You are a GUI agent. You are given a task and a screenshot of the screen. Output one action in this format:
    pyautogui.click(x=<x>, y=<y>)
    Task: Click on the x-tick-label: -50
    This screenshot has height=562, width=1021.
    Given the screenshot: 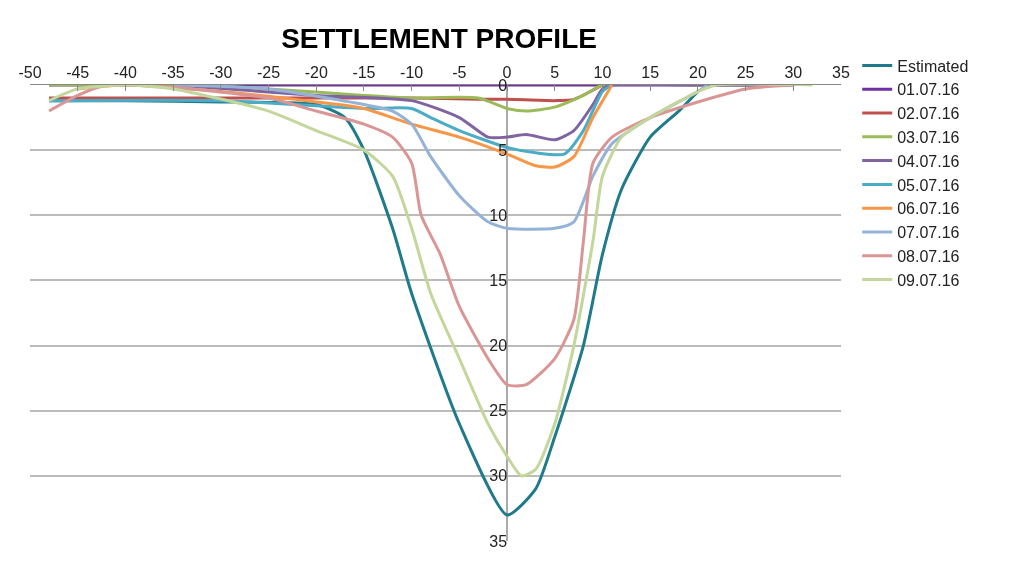 What is the action you would take?
    pyautogui.click(x=30, y=72)
    